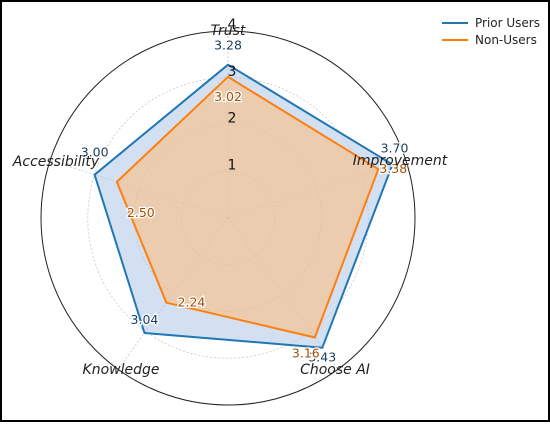 The height and width of the screenshot is (424, 550). What do you see at coordinates (145, 319) in the screenshot?
I see `value-label-0-3: 3.04` at bounding box center [145, 319].